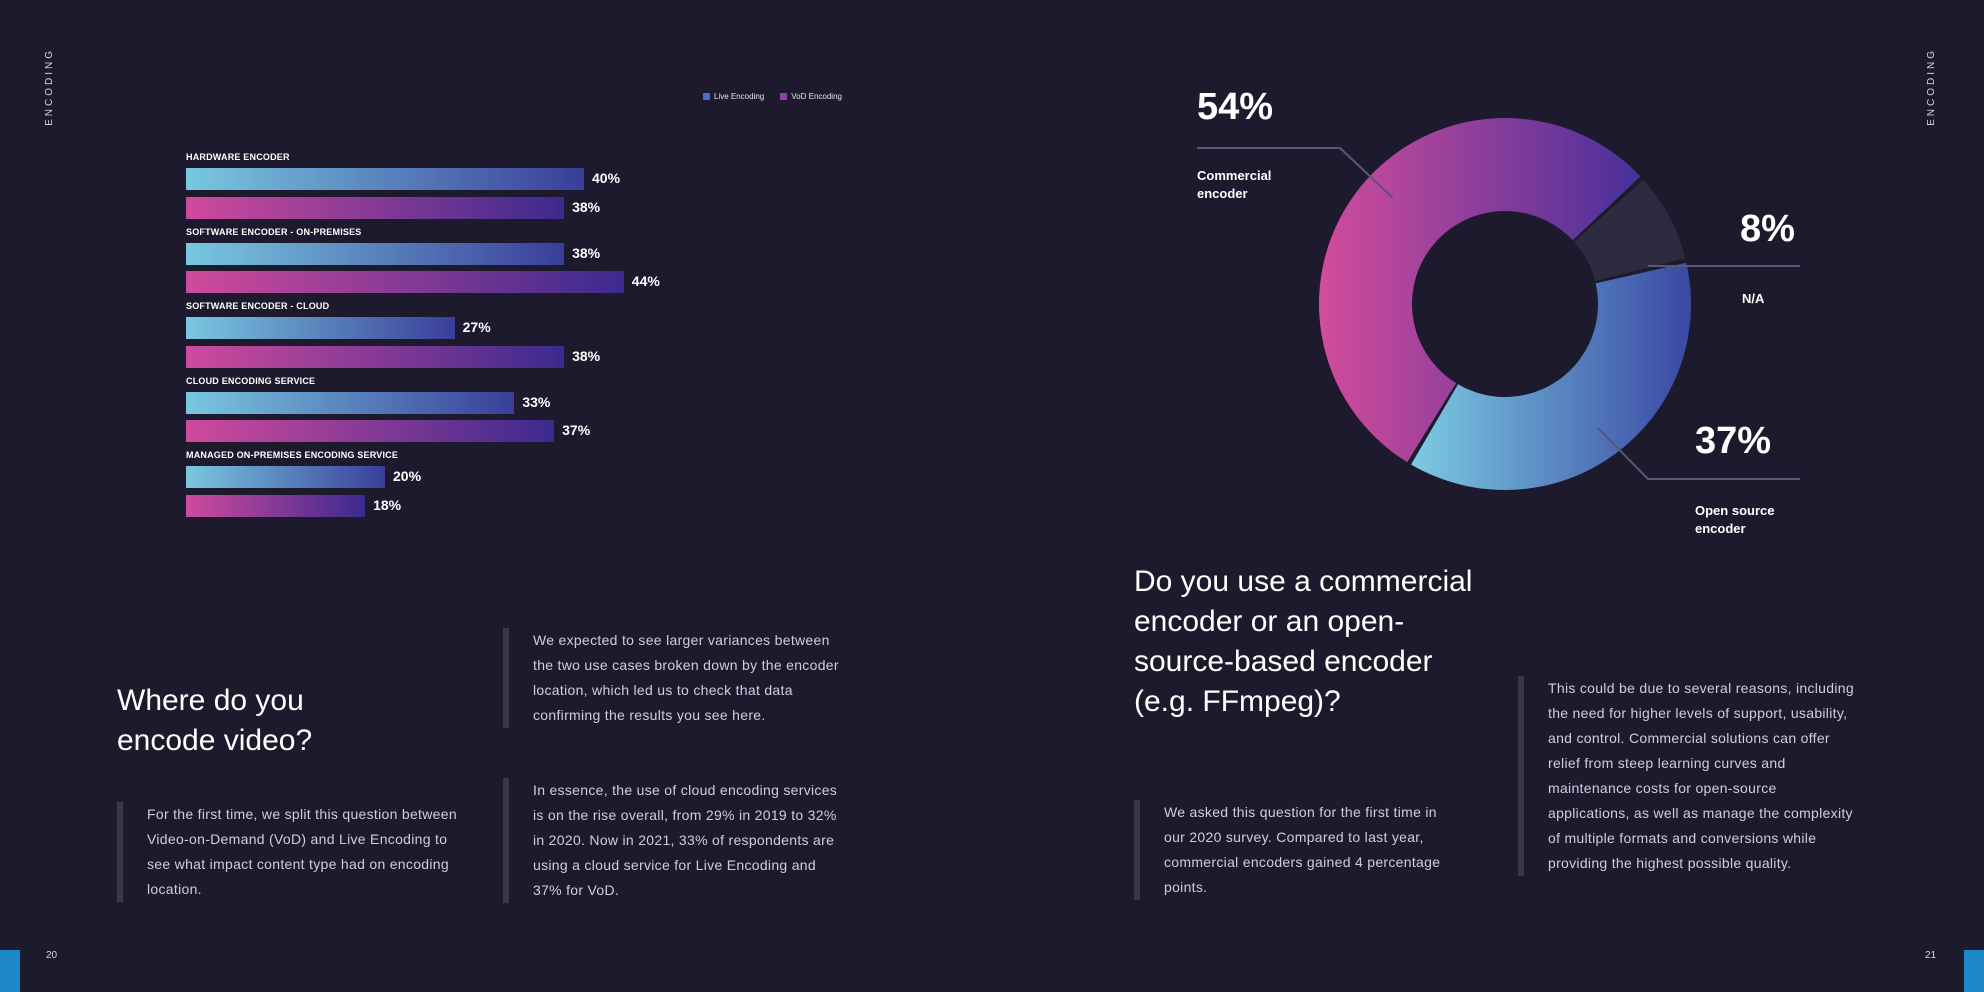 Image resolution: width=1984 pixels, height=992 pixels. I want to click on legend-swatch-live, so click(706, 96).